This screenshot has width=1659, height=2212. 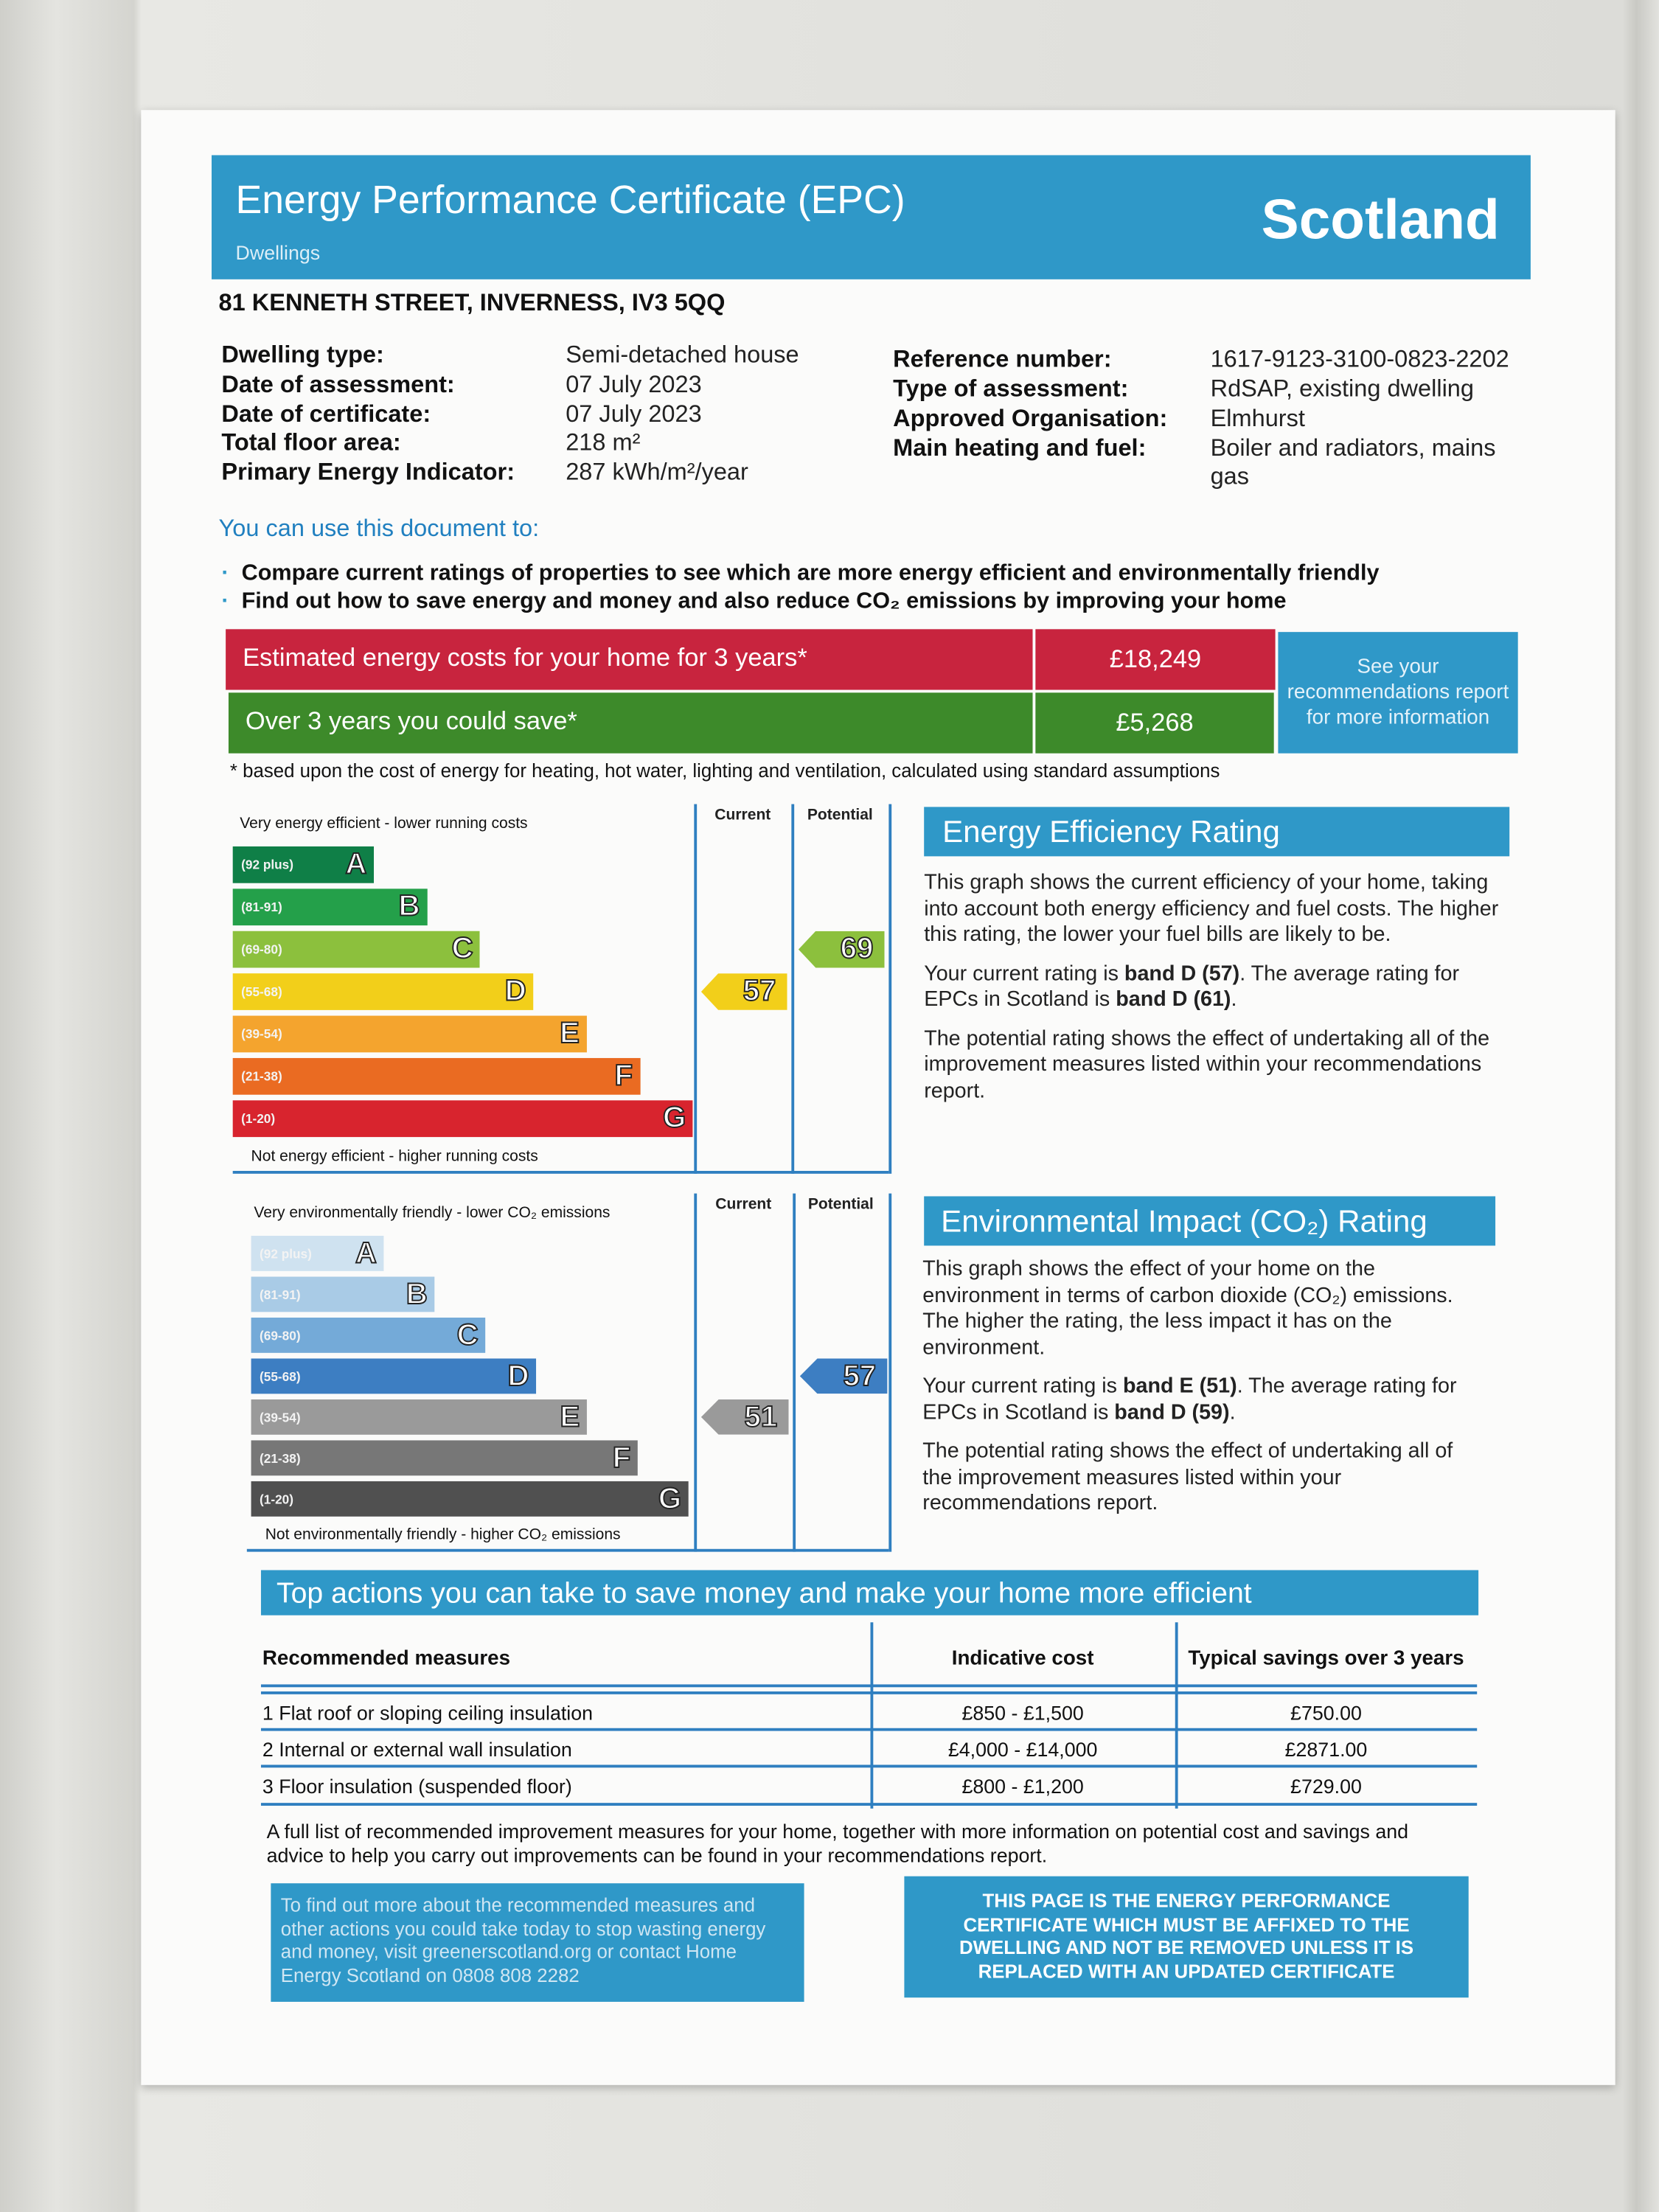 What do you see at coordinates (1176, 1715) in the screenshot?
I see `column-divider` at bounding box center [1176, 1715].